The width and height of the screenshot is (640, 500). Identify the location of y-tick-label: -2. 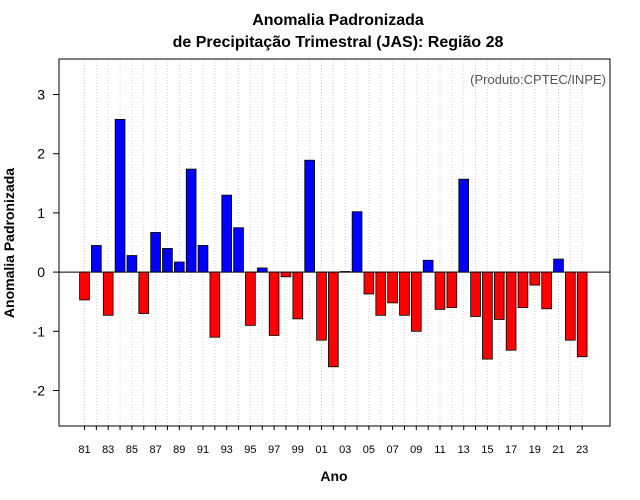
(39, 390).